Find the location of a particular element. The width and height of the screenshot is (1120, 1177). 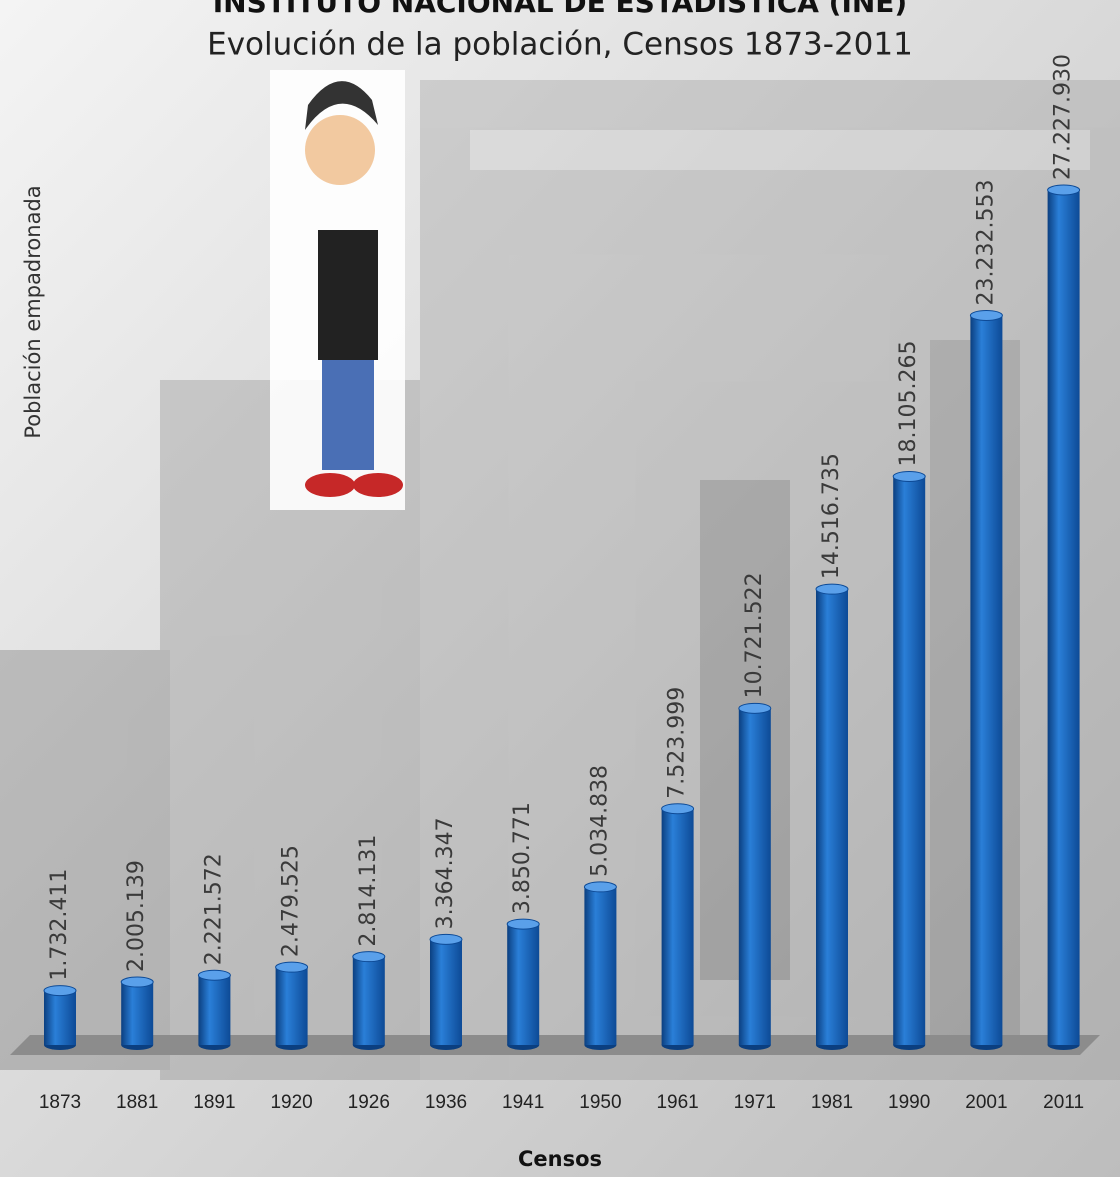

x-axis-label: Censos is located at coordinates (560, 1159).